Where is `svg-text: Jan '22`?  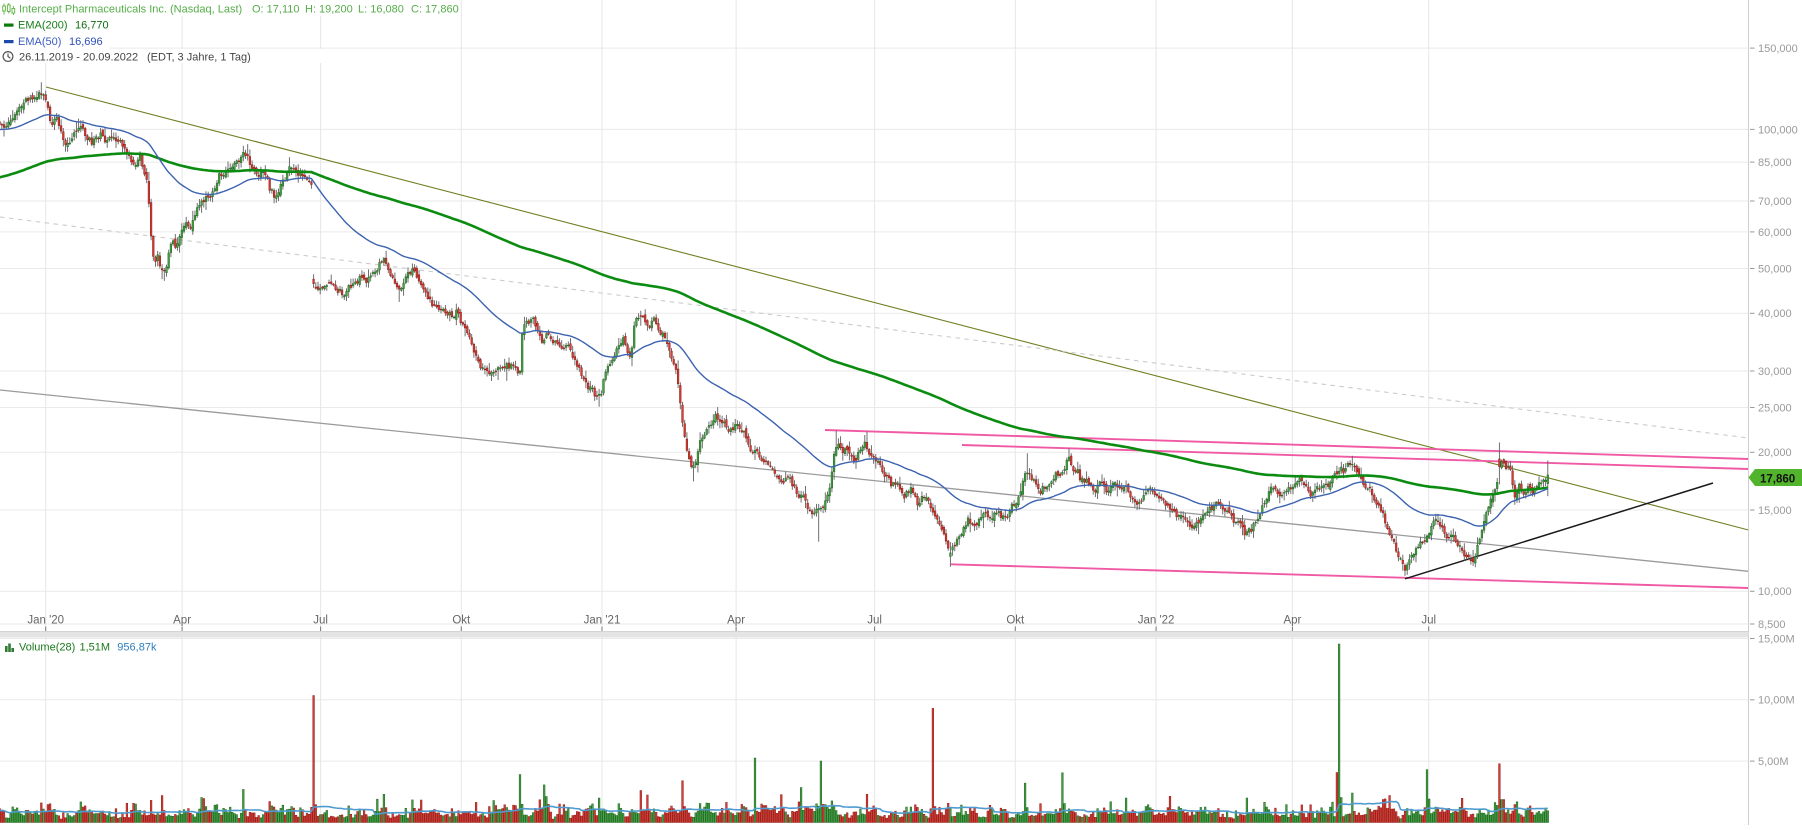 svg-text: Jan '22 is located at coordinates (1156, 621).